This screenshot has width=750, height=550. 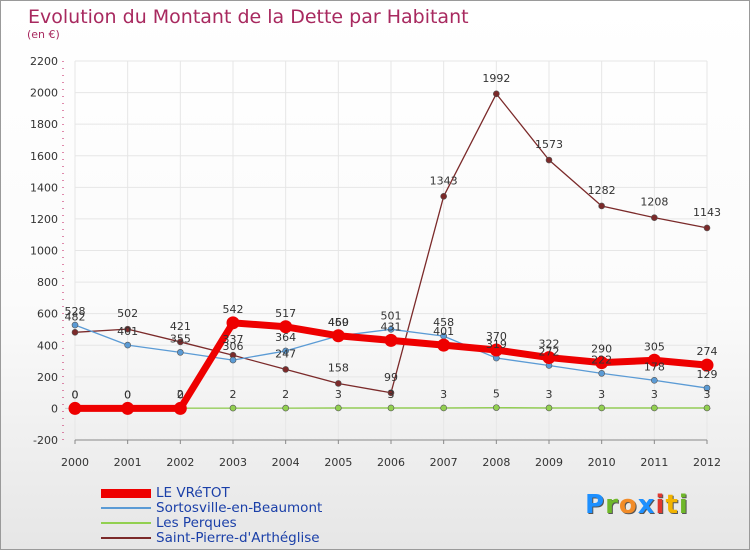 I want to click on y-tick-label: 1600, so click(x=44, y=156).